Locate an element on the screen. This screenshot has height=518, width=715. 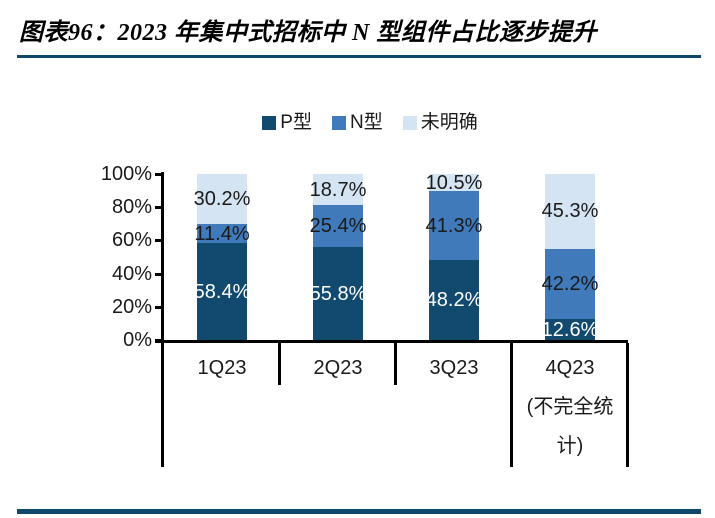
x-axis-category-note: 计) is located at coordinates (570, 446).